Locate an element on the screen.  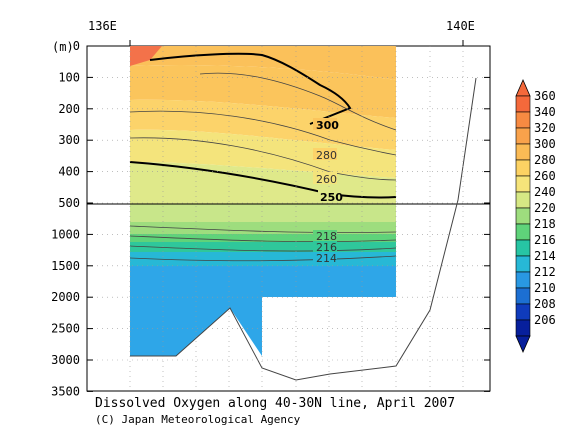
y-tick-label: 2500 is located at coordinates (65, 329).